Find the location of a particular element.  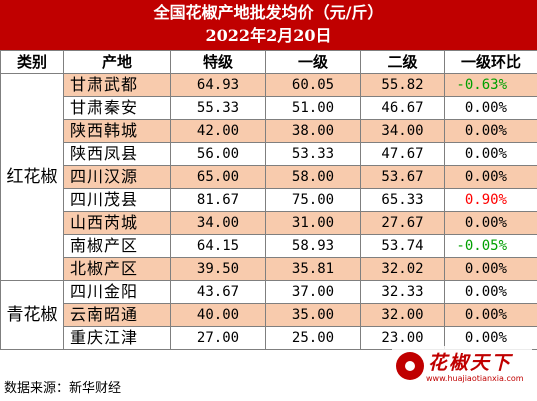

header-first-grade: 一级 is located at coordinates (313, 62).